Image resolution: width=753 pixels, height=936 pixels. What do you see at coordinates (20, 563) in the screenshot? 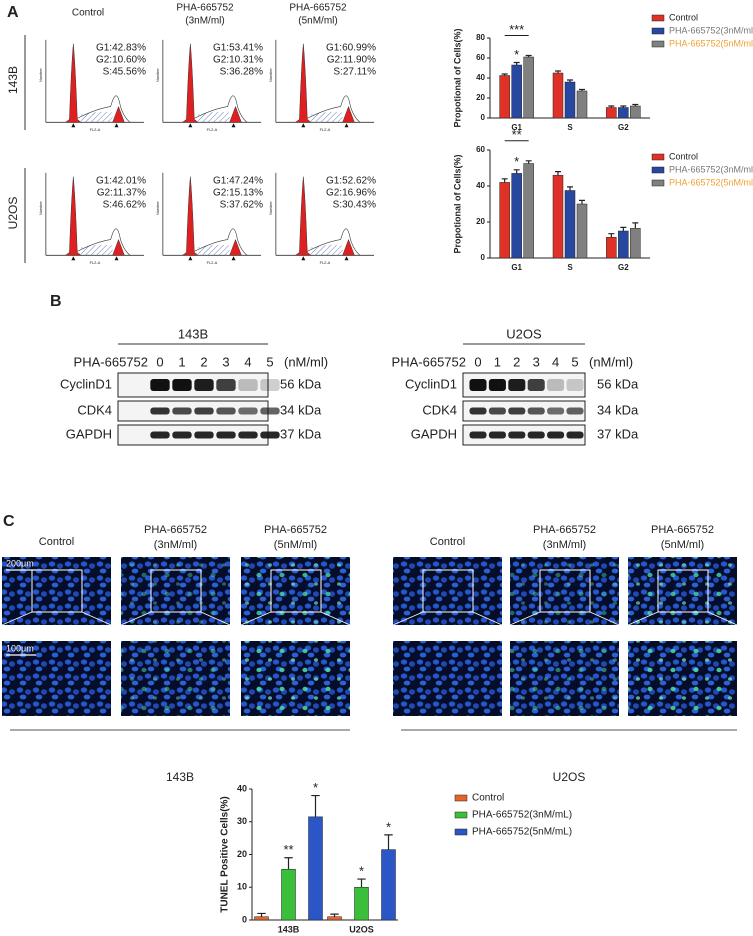
I see `scale-bar-label: 200μm` at bounding box center [20, 563].